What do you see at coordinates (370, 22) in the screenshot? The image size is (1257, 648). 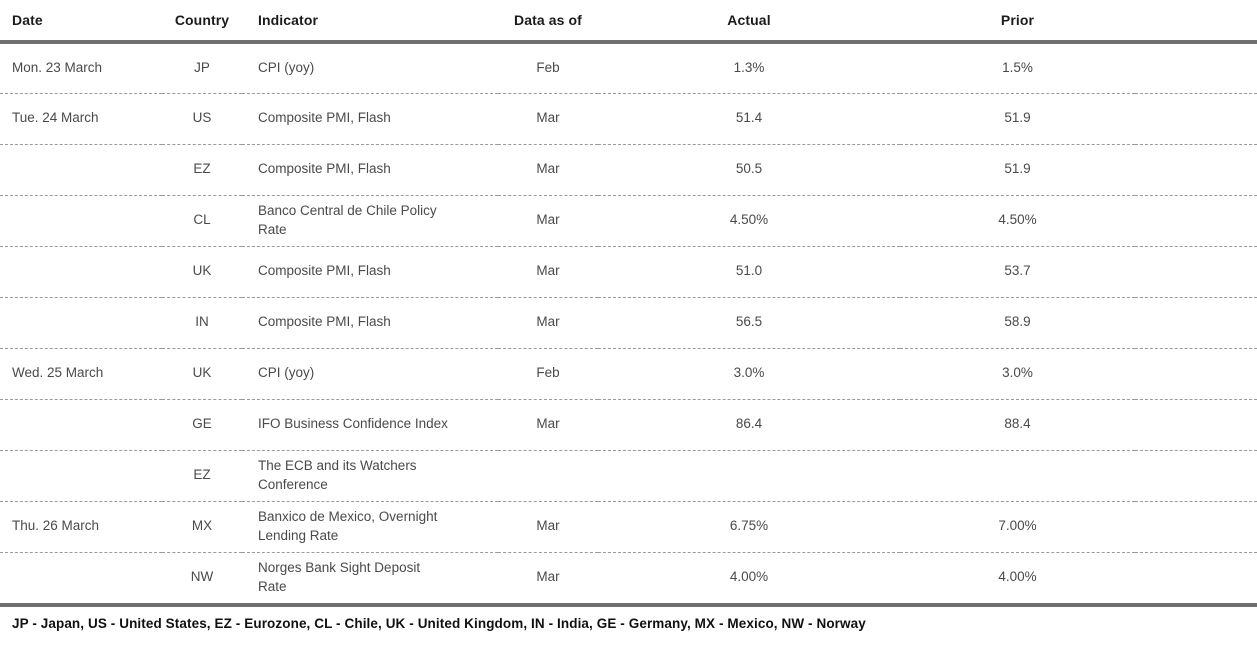 I see `column-header-indicator: Indicator` at bounding box center [370, 22].